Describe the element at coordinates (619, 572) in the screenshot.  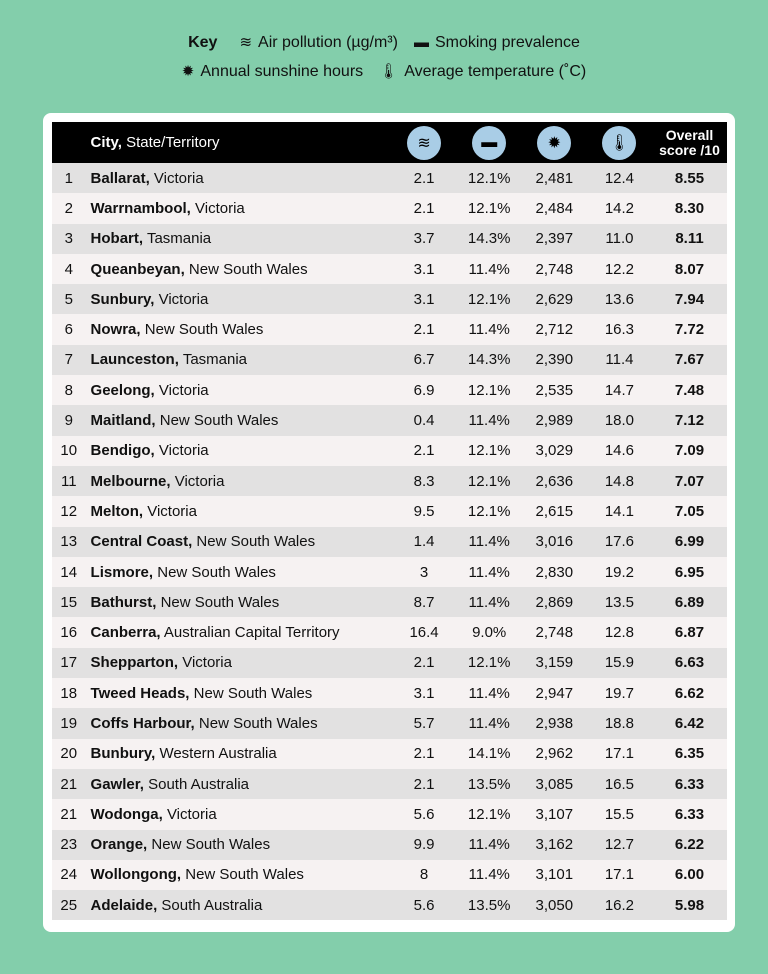
I see `average-temperature: 19.2` at that location.